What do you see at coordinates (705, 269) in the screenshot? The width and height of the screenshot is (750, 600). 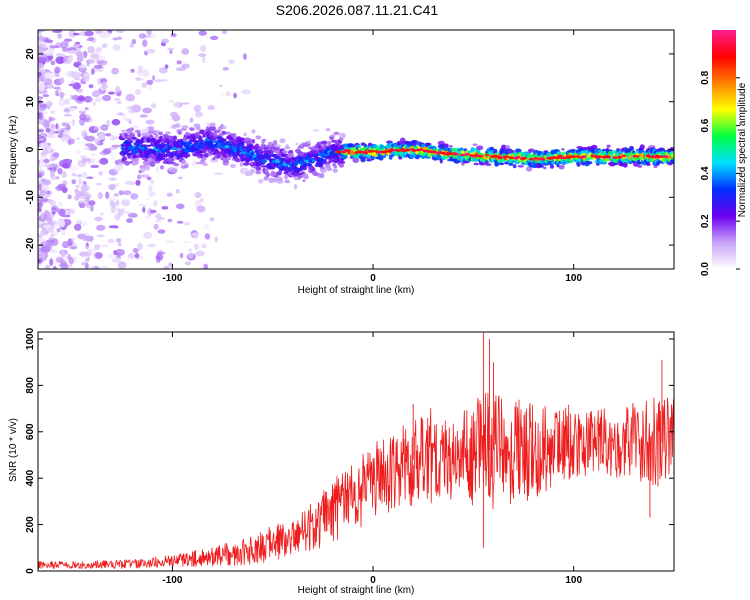 I see `colorbar-tick-label: 0.0` at bounding box center [705, 269].